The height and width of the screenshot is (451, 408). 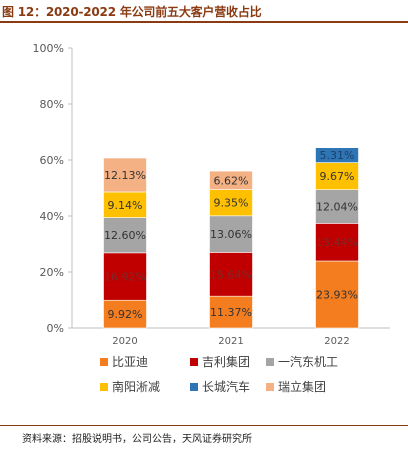 I want to click on data-label: 23.93%, so click(x=337, y=294).